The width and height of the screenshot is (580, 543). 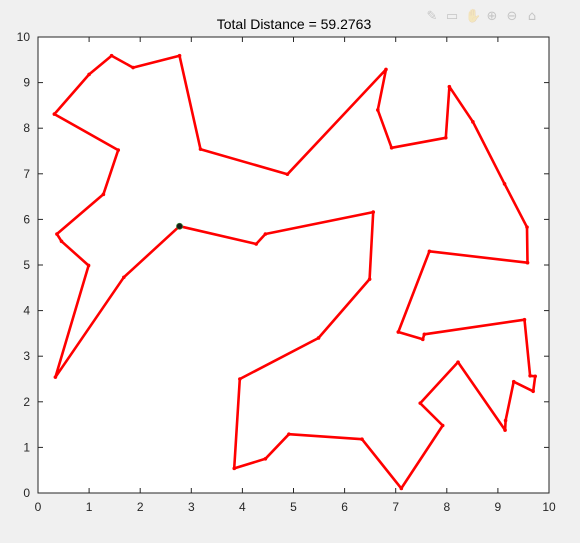 I want to click on y-tick-label: 8, so click(x=26, y=128).